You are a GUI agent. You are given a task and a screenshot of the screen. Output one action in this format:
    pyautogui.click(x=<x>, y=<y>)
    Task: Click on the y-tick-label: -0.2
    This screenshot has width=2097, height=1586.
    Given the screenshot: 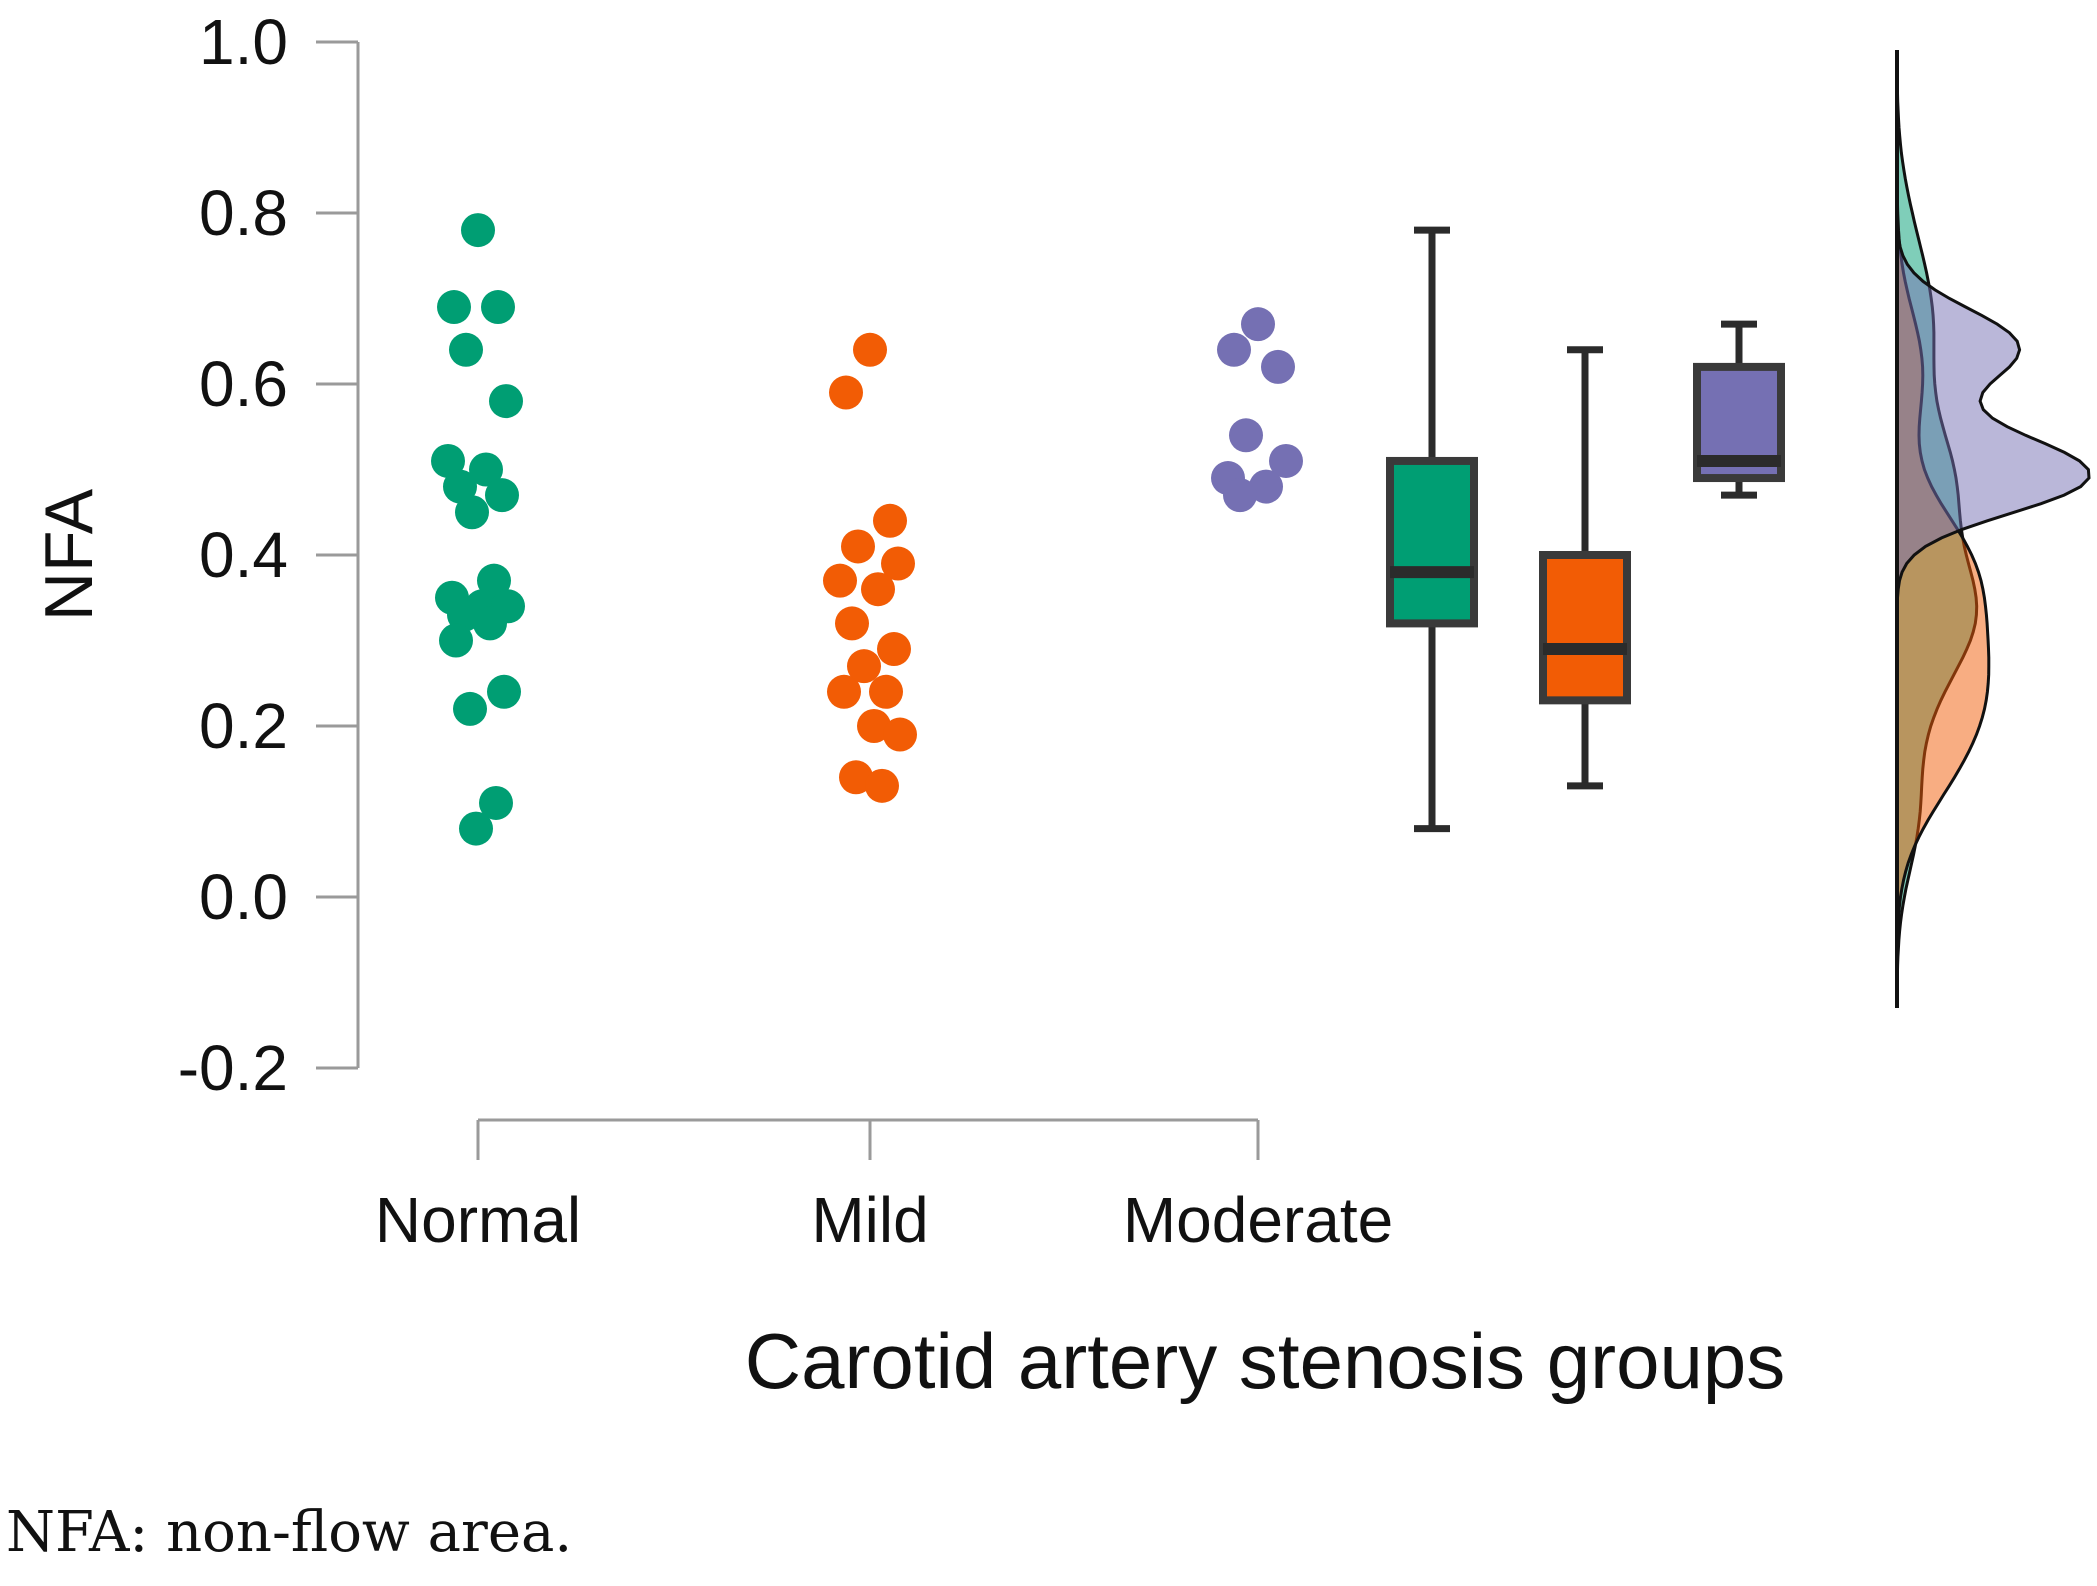 What is the action you would take?
    pyautogui.click(x=233, y=1068)
    